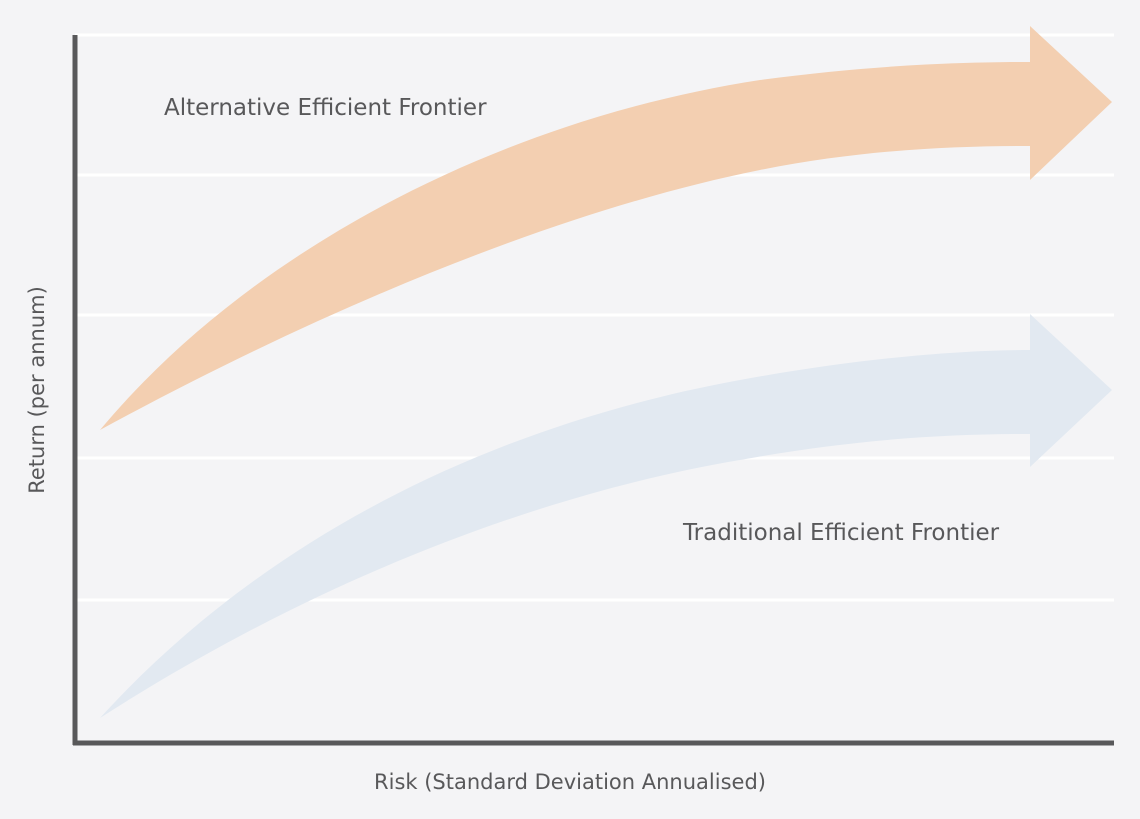 The image size is (1140, 819). Describe the element at coordinates (37, 390) in the screenshot. I see `y-axis-title: Return (per annum)` at that location.